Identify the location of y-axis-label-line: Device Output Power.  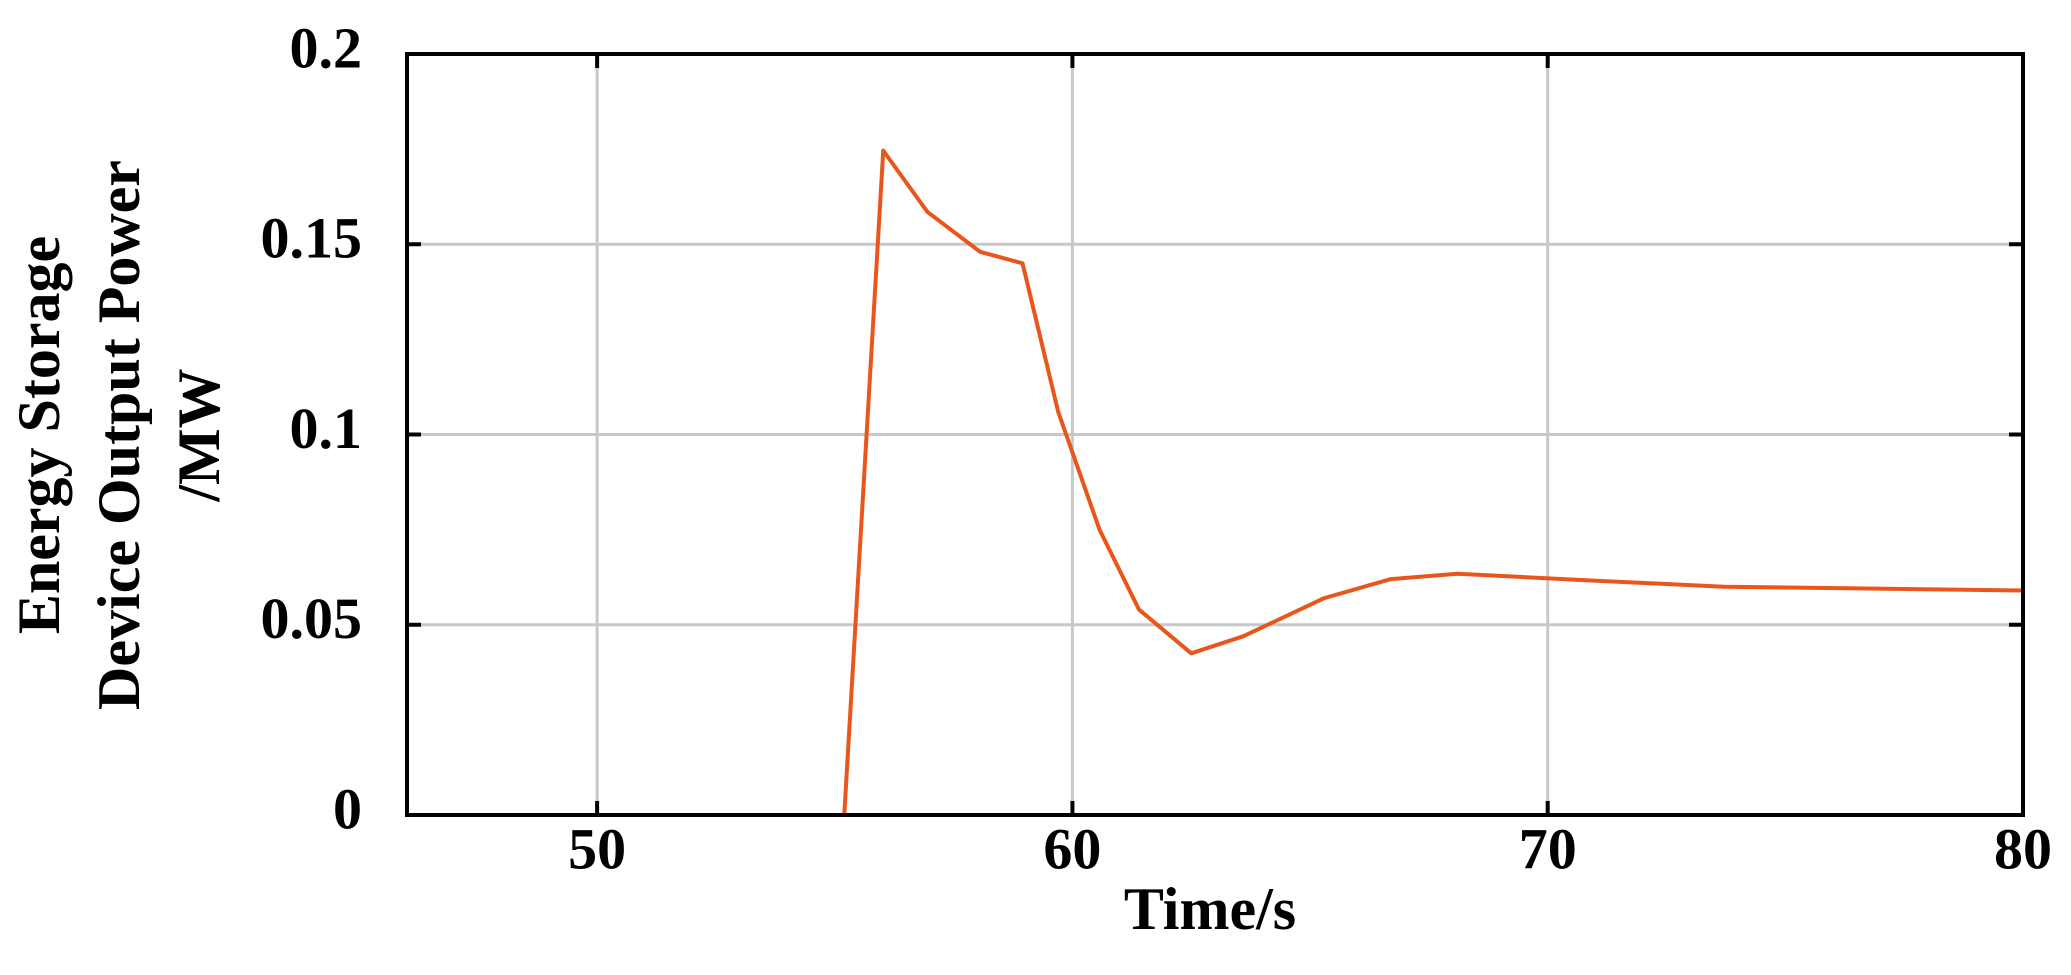
(119, 435).